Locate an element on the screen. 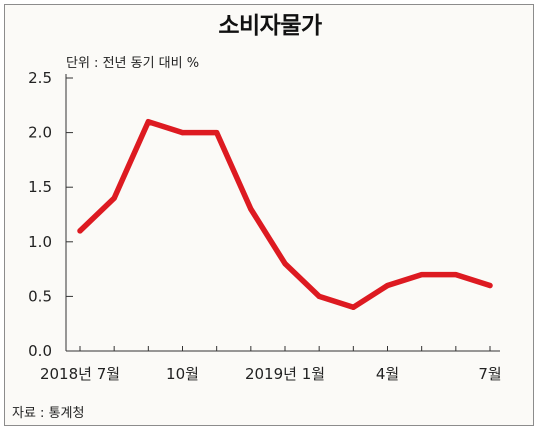 This screenshot has height=432, width=540. x-tick-label: 2018년 7월 is located at coordinates (80, 374).